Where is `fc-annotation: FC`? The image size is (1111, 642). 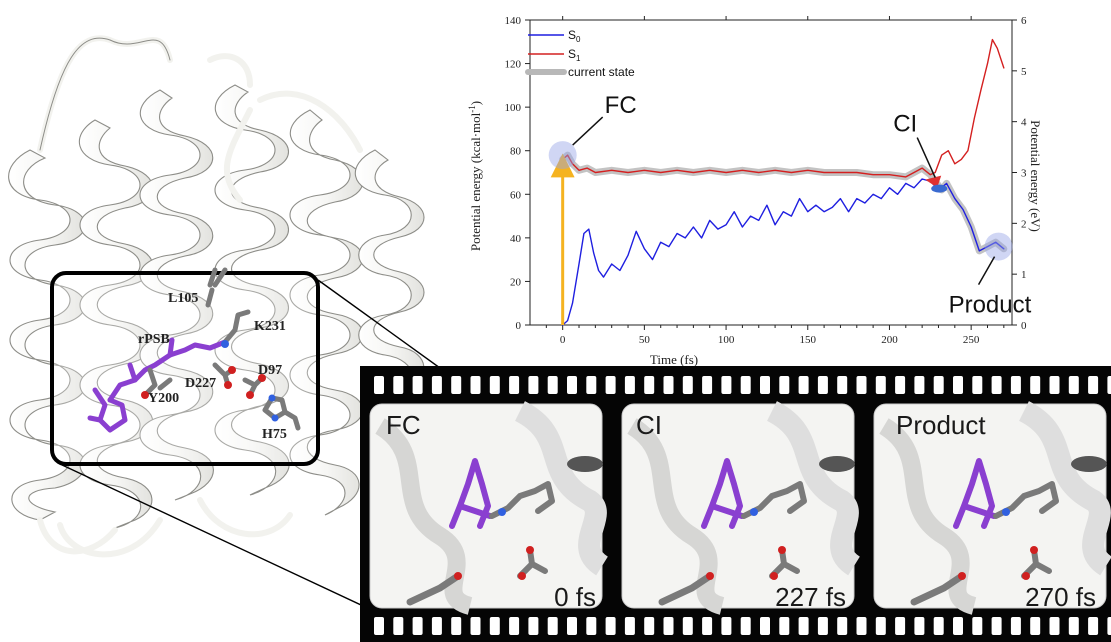 fc-annotation: FC is located at coordinates (621, 105).